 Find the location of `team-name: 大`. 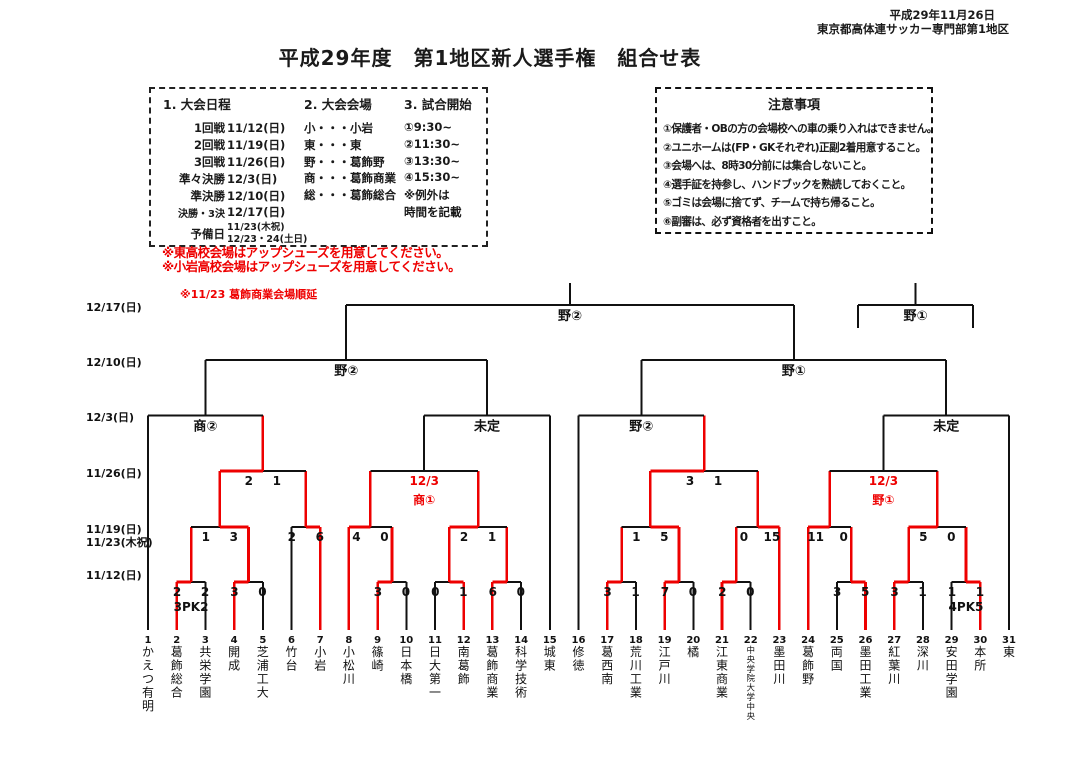

team-name: 大 is located at coordinates (435, 666).